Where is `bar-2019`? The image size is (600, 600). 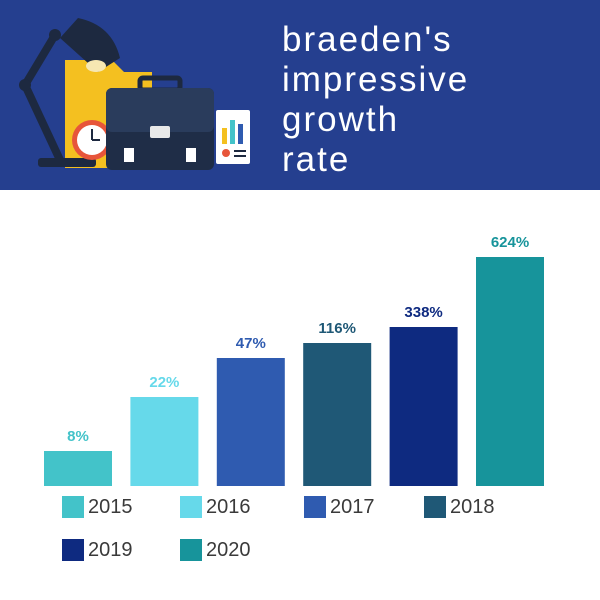 bar-2019 is located at coordinates (423, 406).